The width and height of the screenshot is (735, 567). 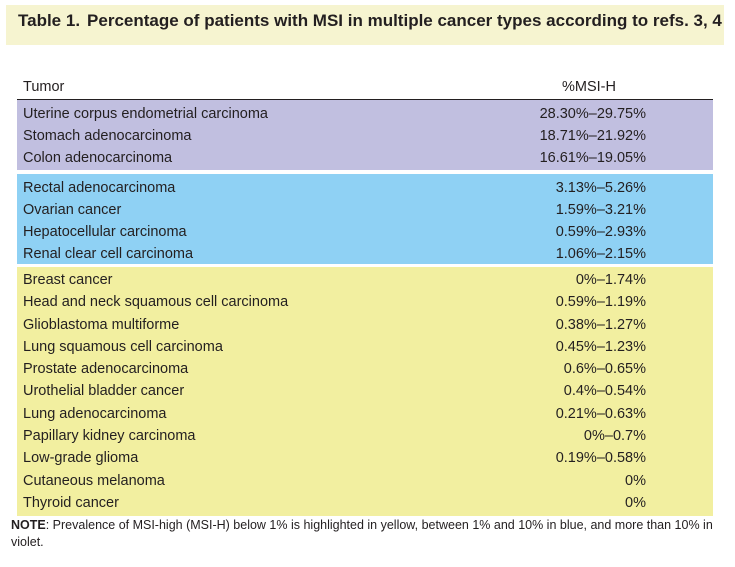 What do you see at coordinates (71, 502) in the screenshot?
I see `tumor-cell: Thyroid cancer` at bounding box center [71, 502].